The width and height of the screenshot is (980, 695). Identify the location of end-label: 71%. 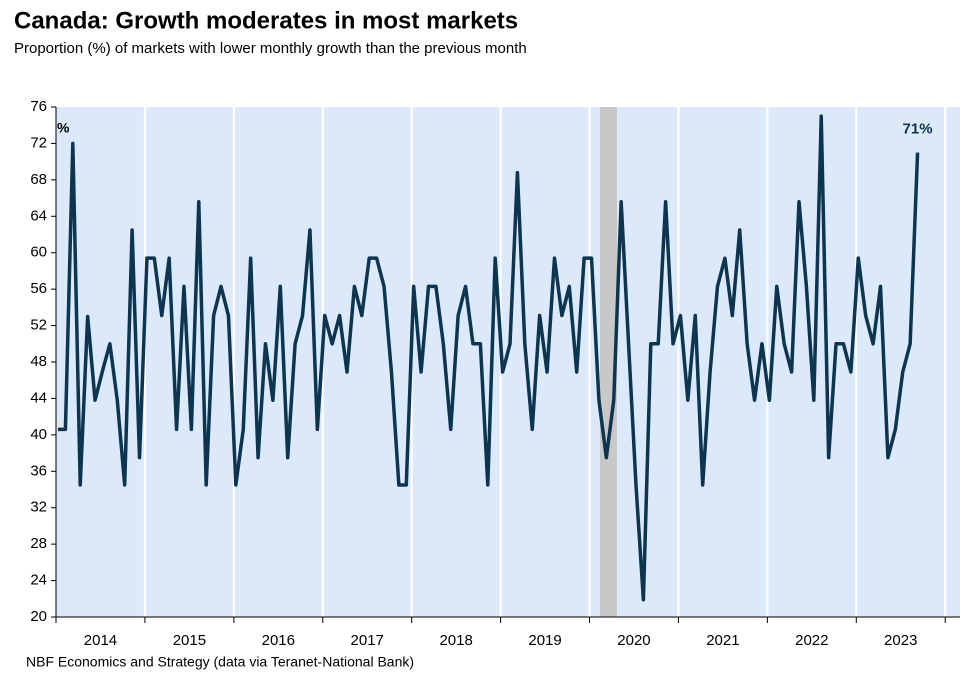
(918, 129).